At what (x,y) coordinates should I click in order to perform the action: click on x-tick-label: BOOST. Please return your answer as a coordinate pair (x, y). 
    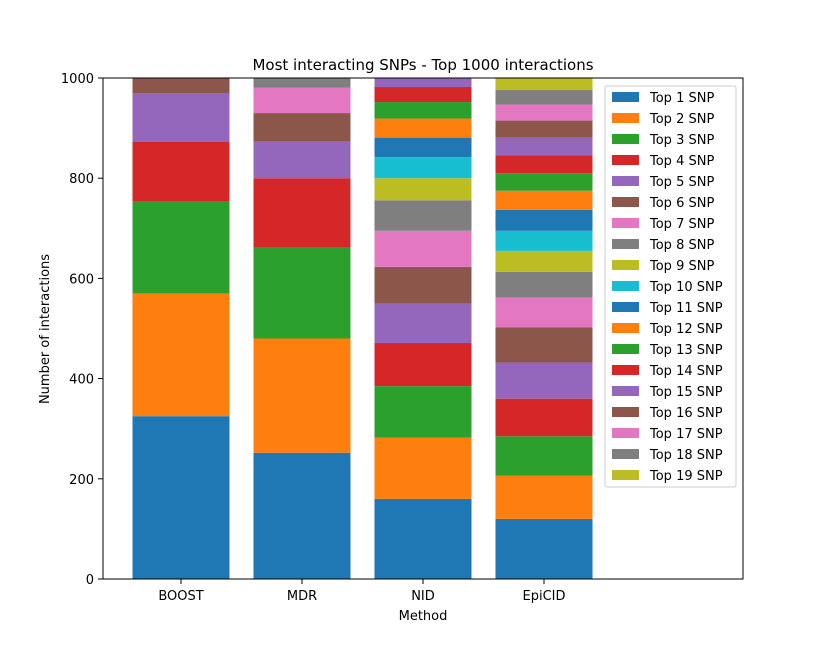
    Looking at the image, I should click on (180, 596).